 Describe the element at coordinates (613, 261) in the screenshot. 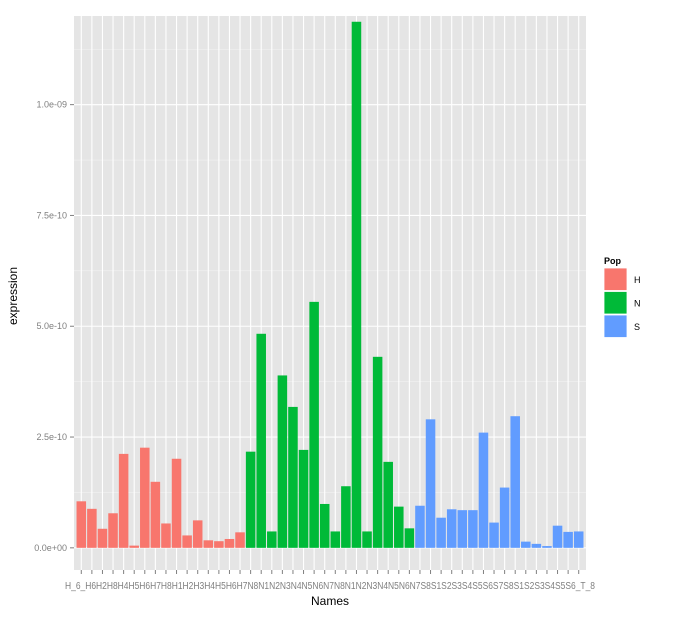

I see `legend-title: Pop` at that location.